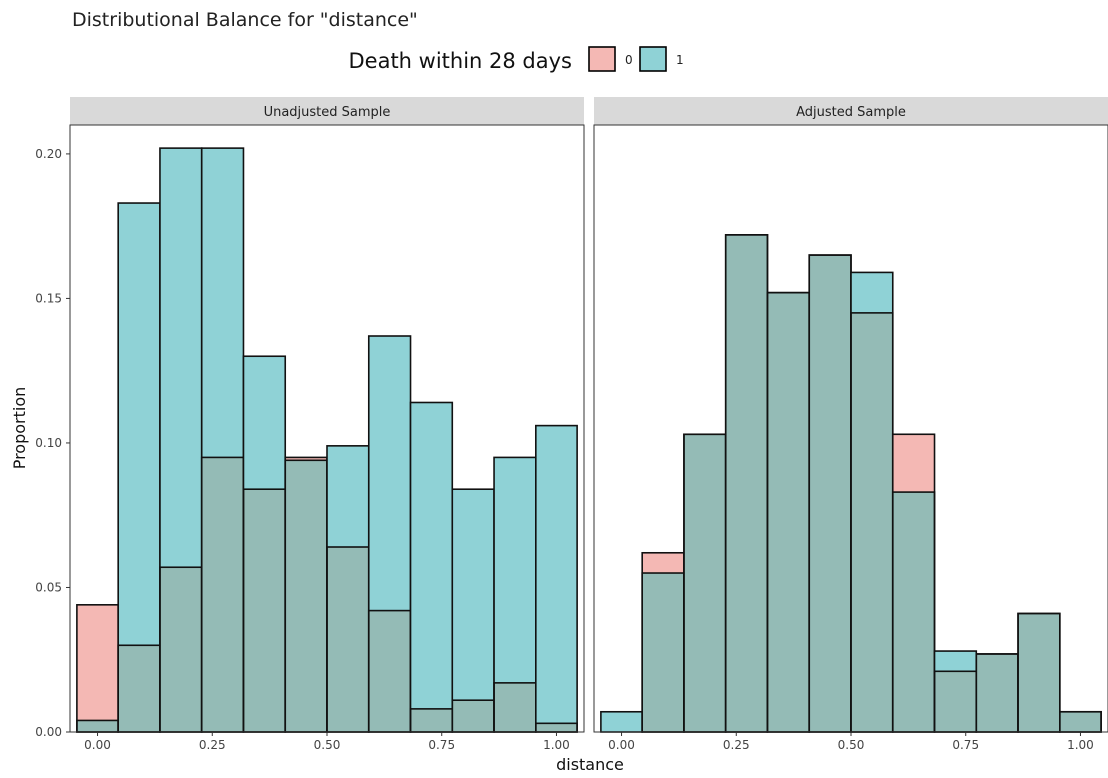 This screenshot has height=778, width=1108. I want to click on y-axis-title: Proportion, so click(19, 428).